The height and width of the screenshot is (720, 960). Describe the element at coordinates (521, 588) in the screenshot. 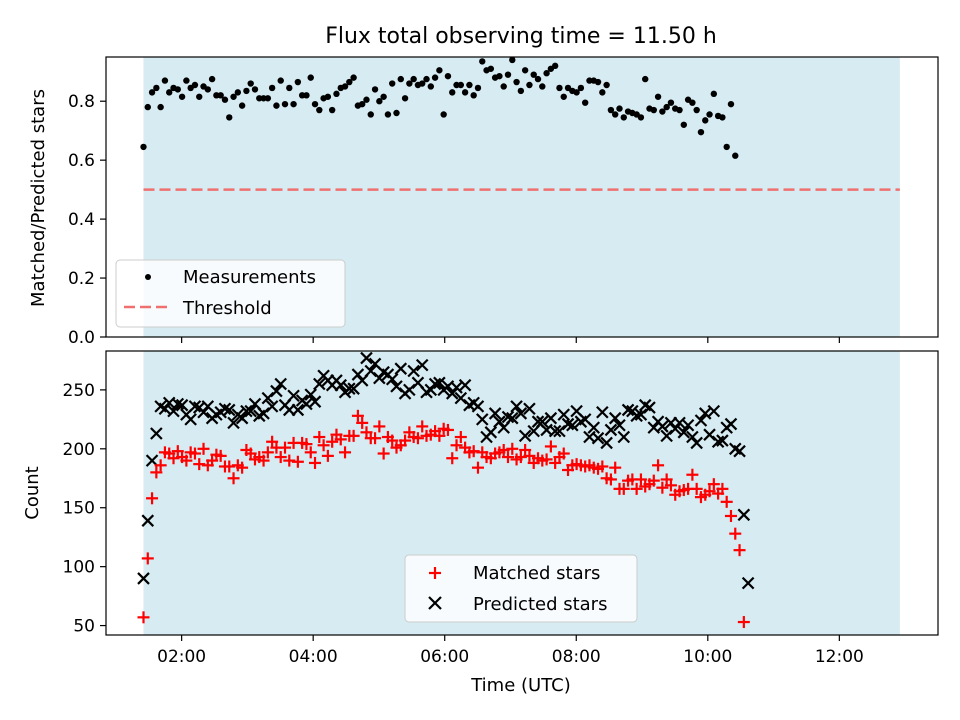

I see `bottom-legend-box` at that location.